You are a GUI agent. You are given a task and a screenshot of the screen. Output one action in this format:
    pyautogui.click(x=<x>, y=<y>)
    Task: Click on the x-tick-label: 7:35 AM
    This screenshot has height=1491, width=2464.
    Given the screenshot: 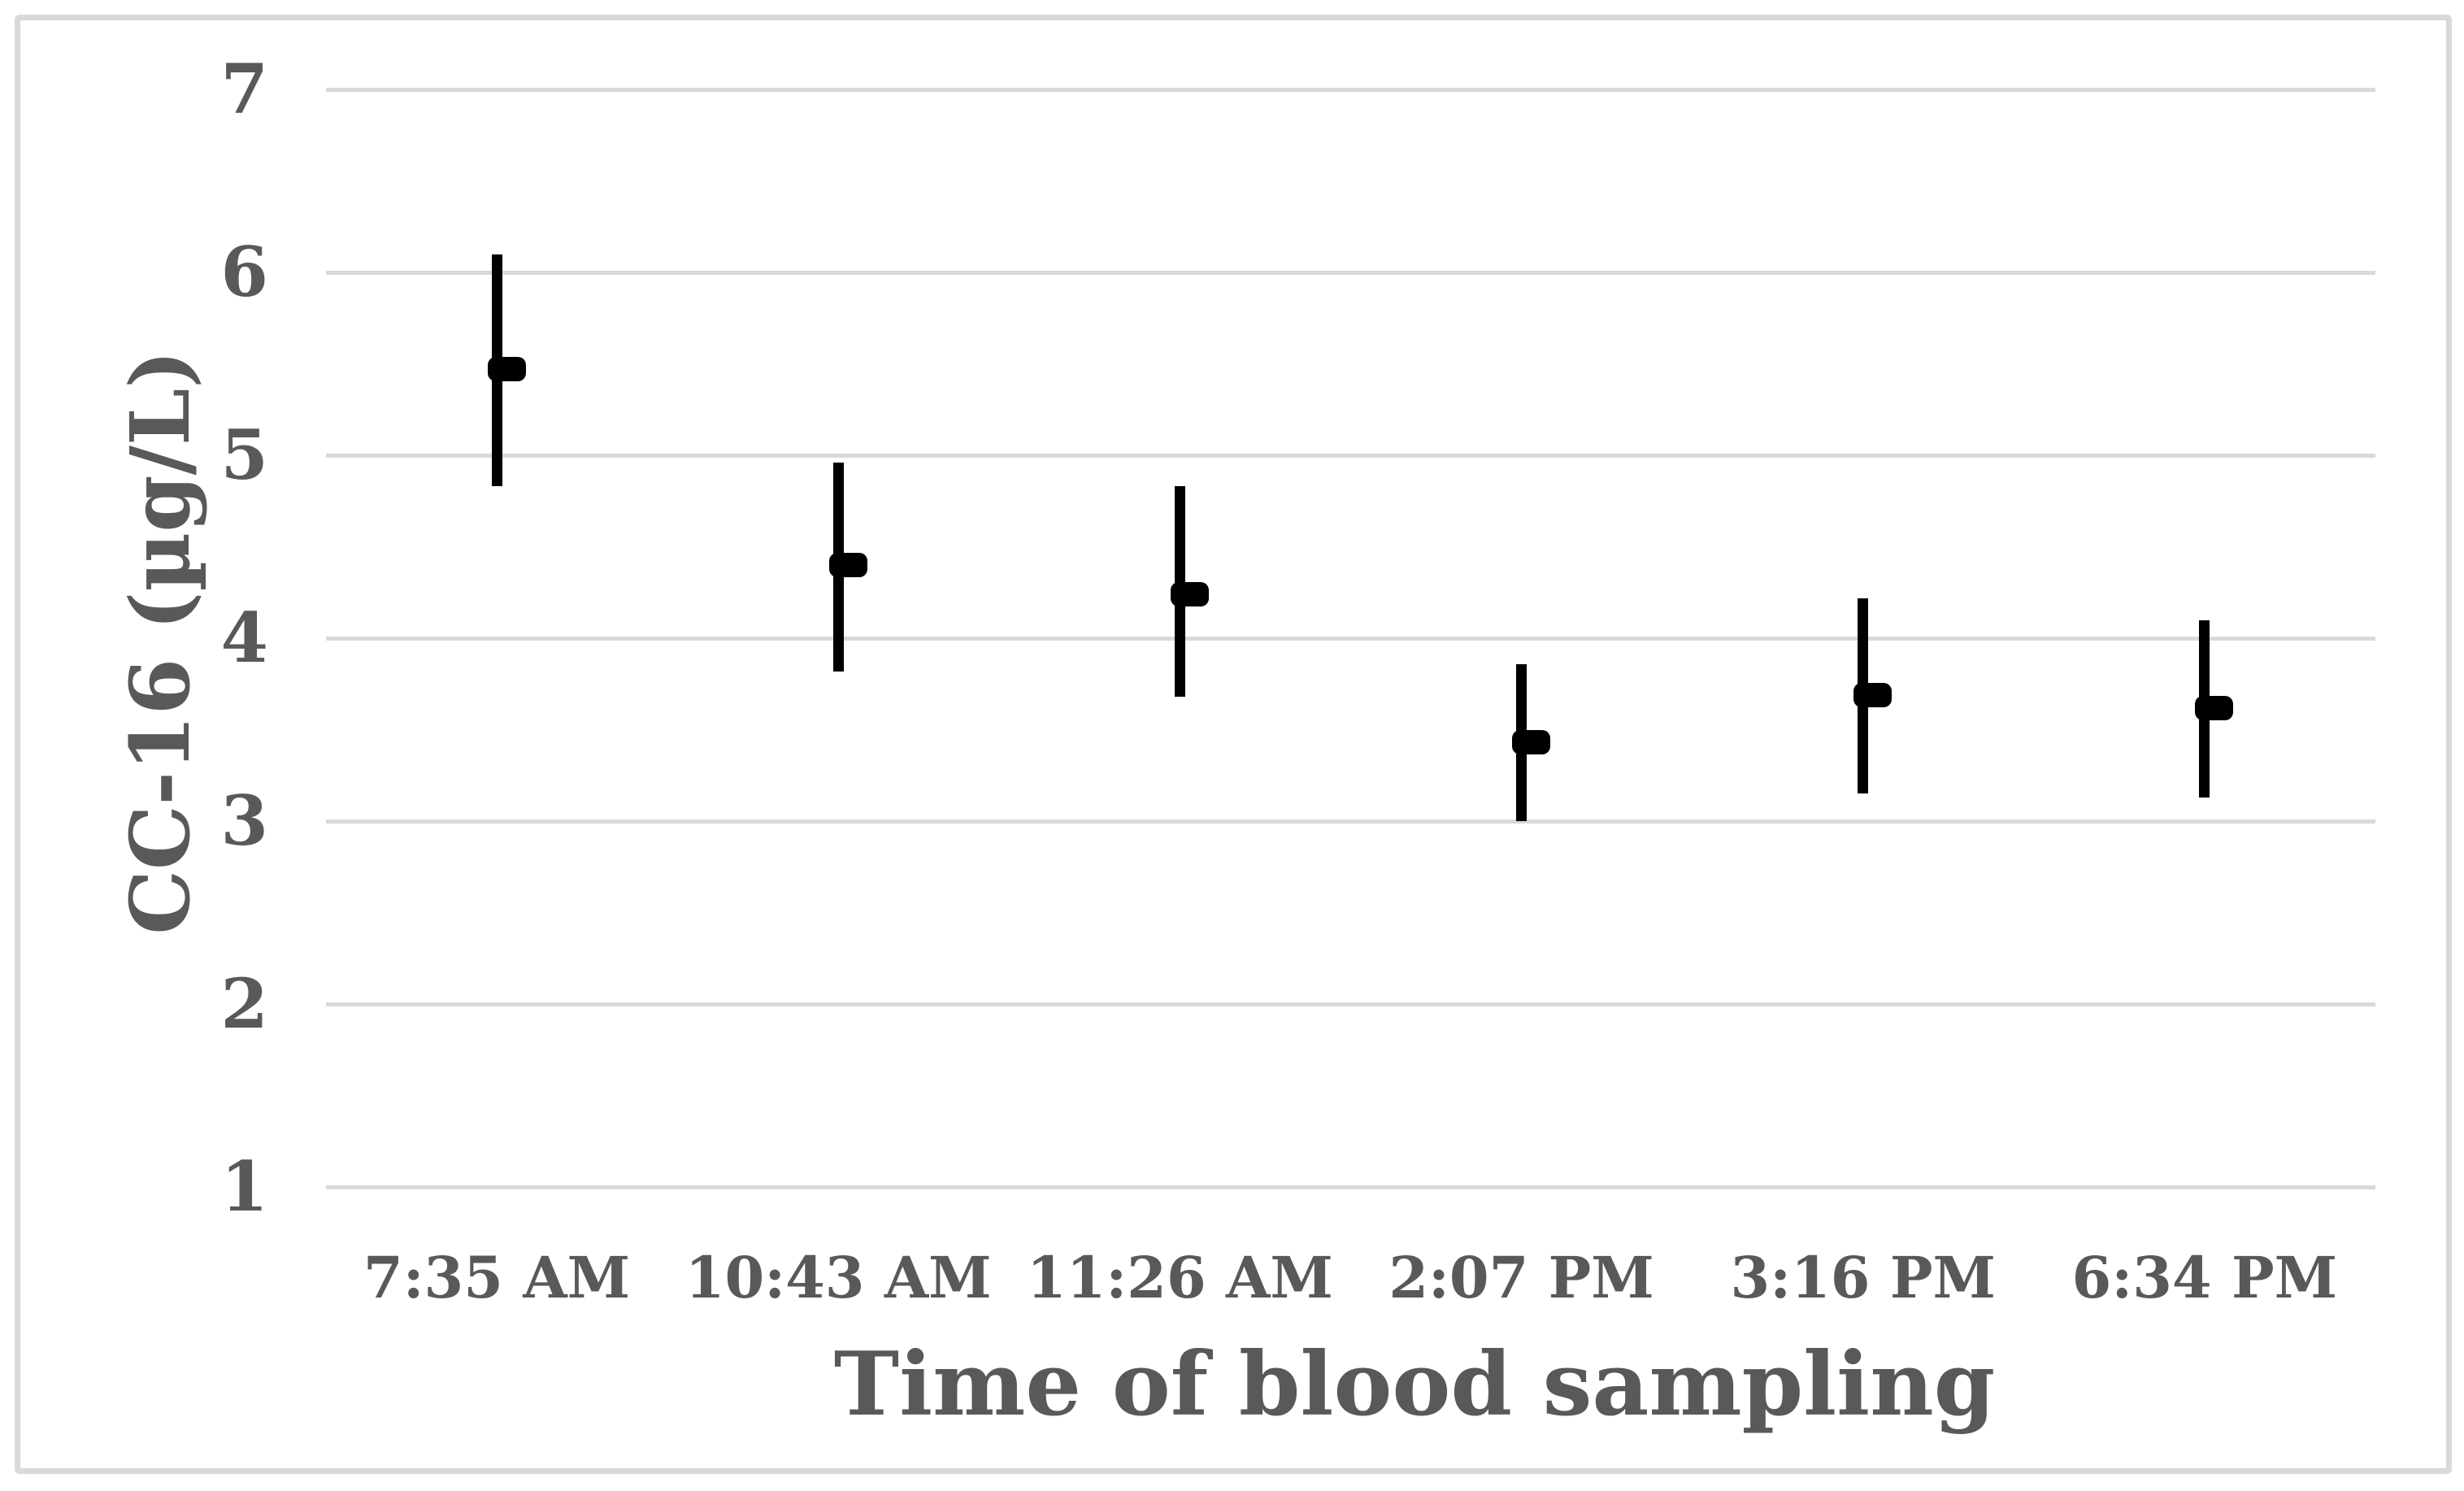 What is the action you would take?
    pyautogui.click(x=497, y=1277)
    